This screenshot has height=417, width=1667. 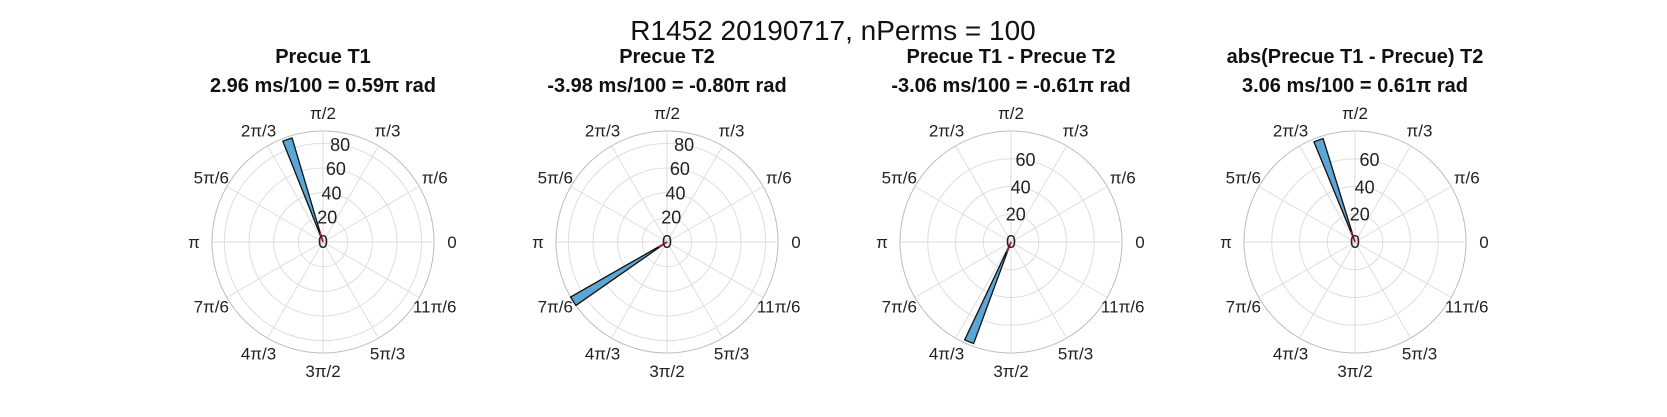 I want to click on figure-suptitle: R1452 20190717, nPerms = 100, so click(x=833, y=30).